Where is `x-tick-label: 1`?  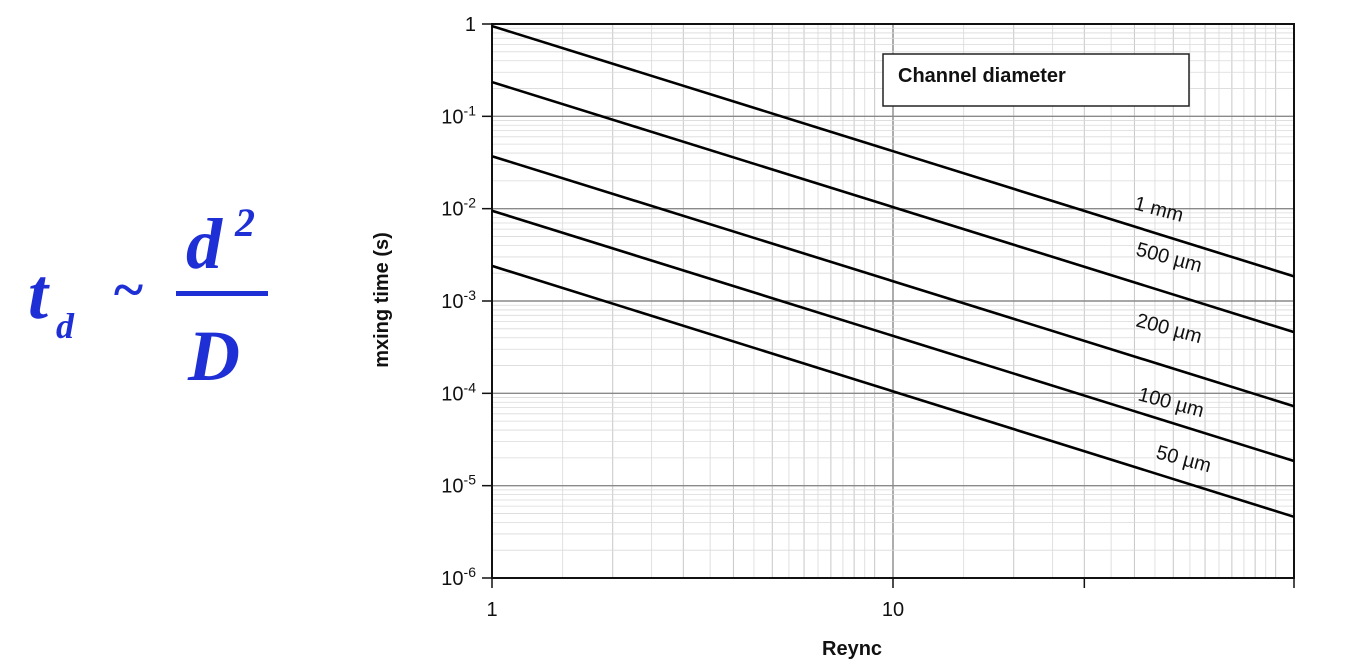 x-tick-label: 1 is located at coordinates (491, 610).